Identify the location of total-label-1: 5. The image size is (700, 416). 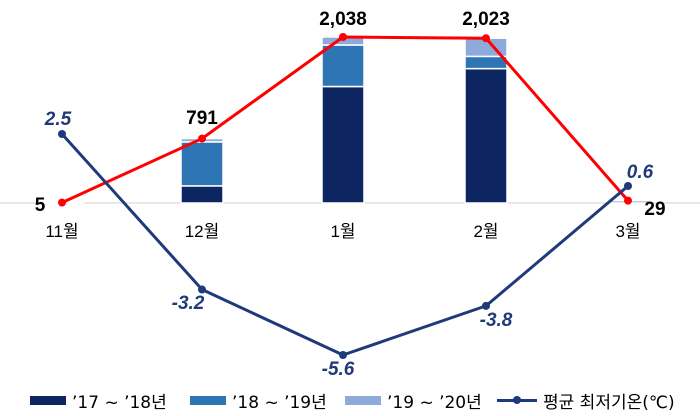
(40, 205).